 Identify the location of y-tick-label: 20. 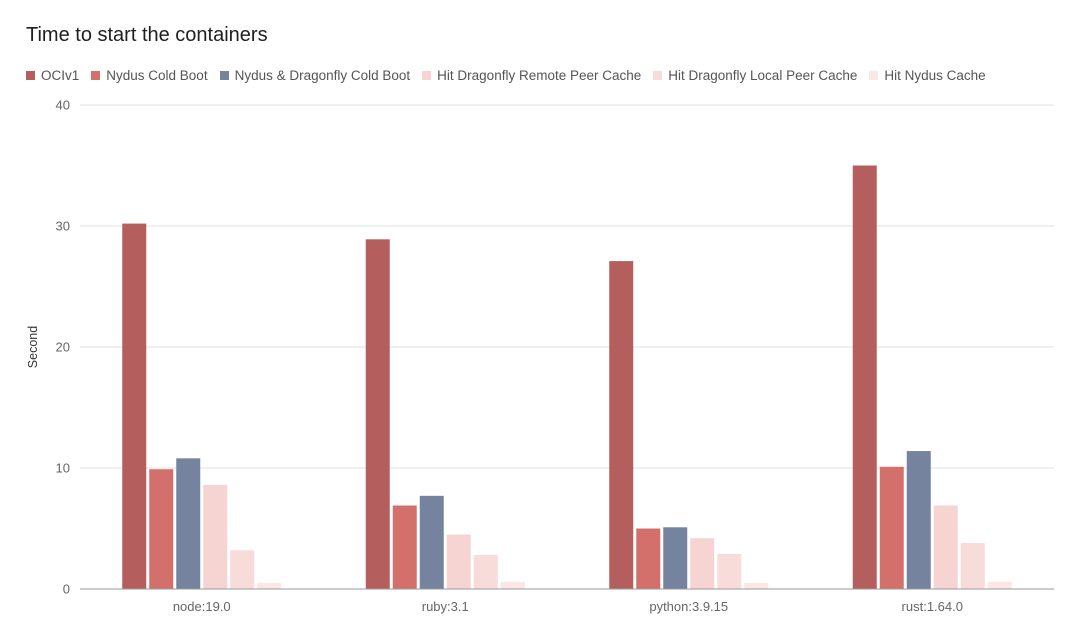
(63, 347).